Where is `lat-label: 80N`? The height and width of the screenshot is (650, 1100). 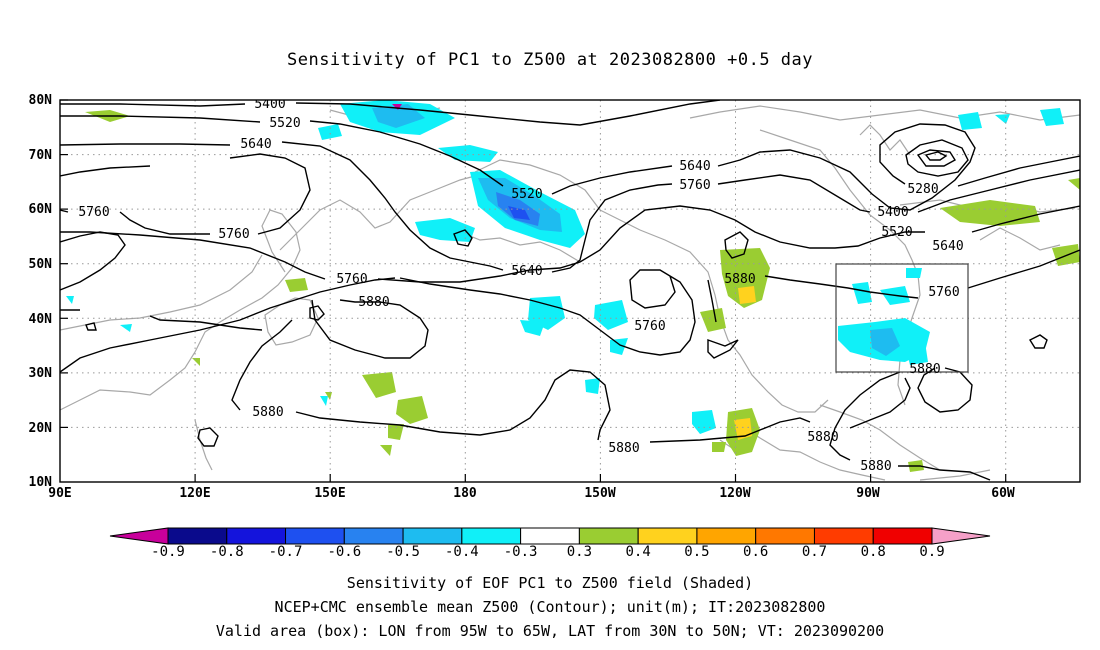
lat-label: 80N is located at coordinates (41, 100).